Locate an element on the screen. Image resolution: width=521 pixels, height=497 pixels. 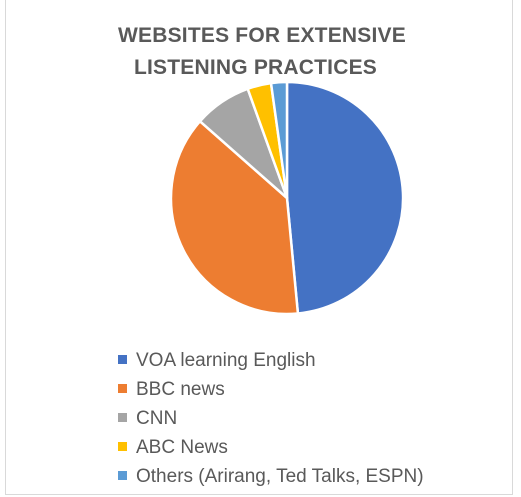
legend-item-1: VOA learning English is located at coordinates (271, 360).